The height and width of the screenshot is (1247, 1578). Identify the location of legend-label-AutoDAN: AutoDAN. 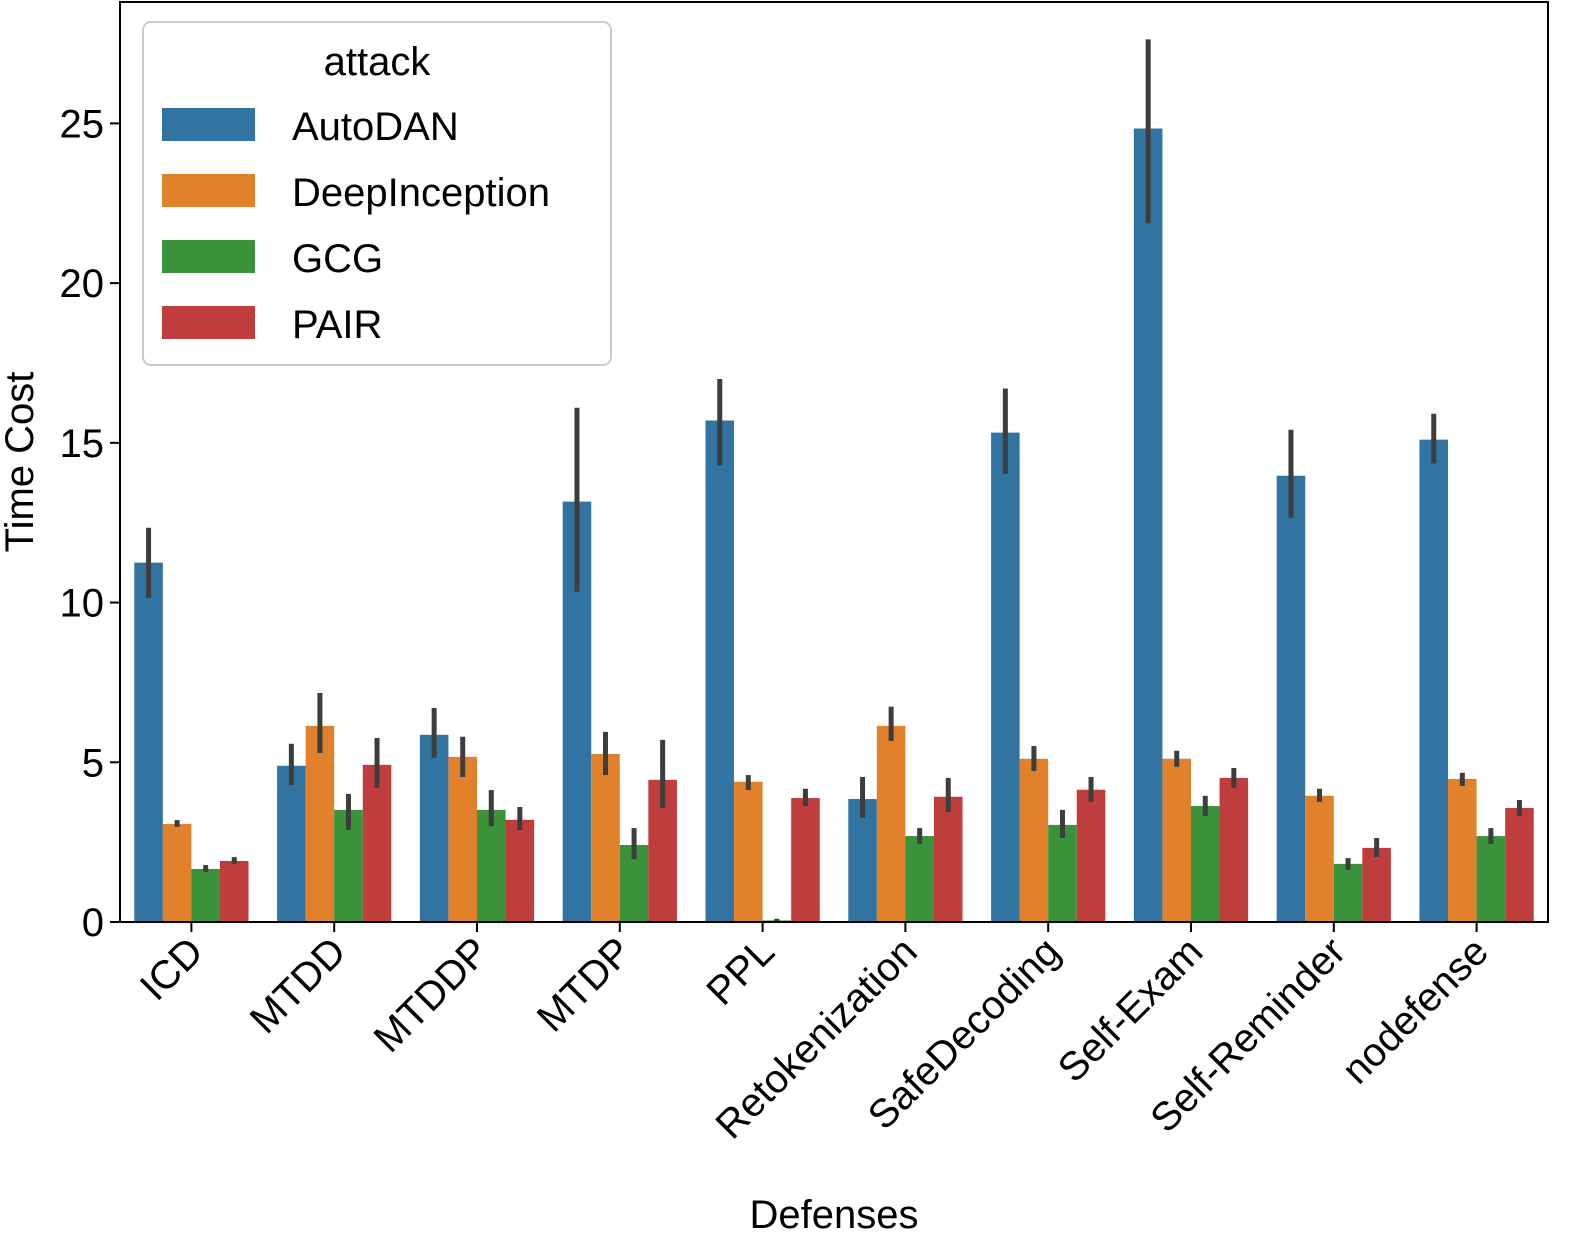
(375, 127).